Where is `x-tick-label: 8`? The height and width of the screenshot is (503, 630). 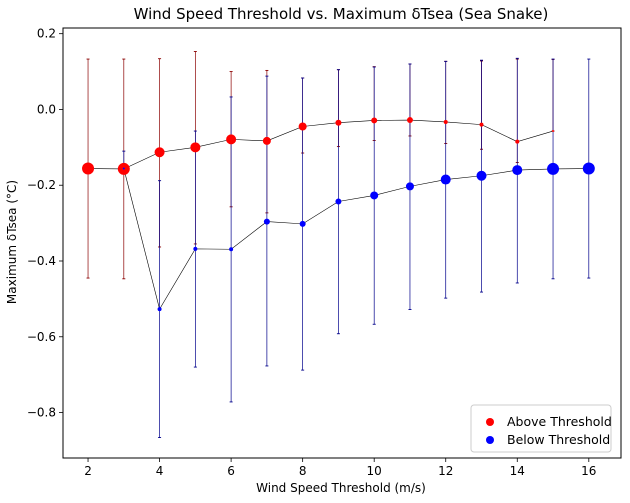
x-tick-label: 8 is located at coordinates (303, 471).